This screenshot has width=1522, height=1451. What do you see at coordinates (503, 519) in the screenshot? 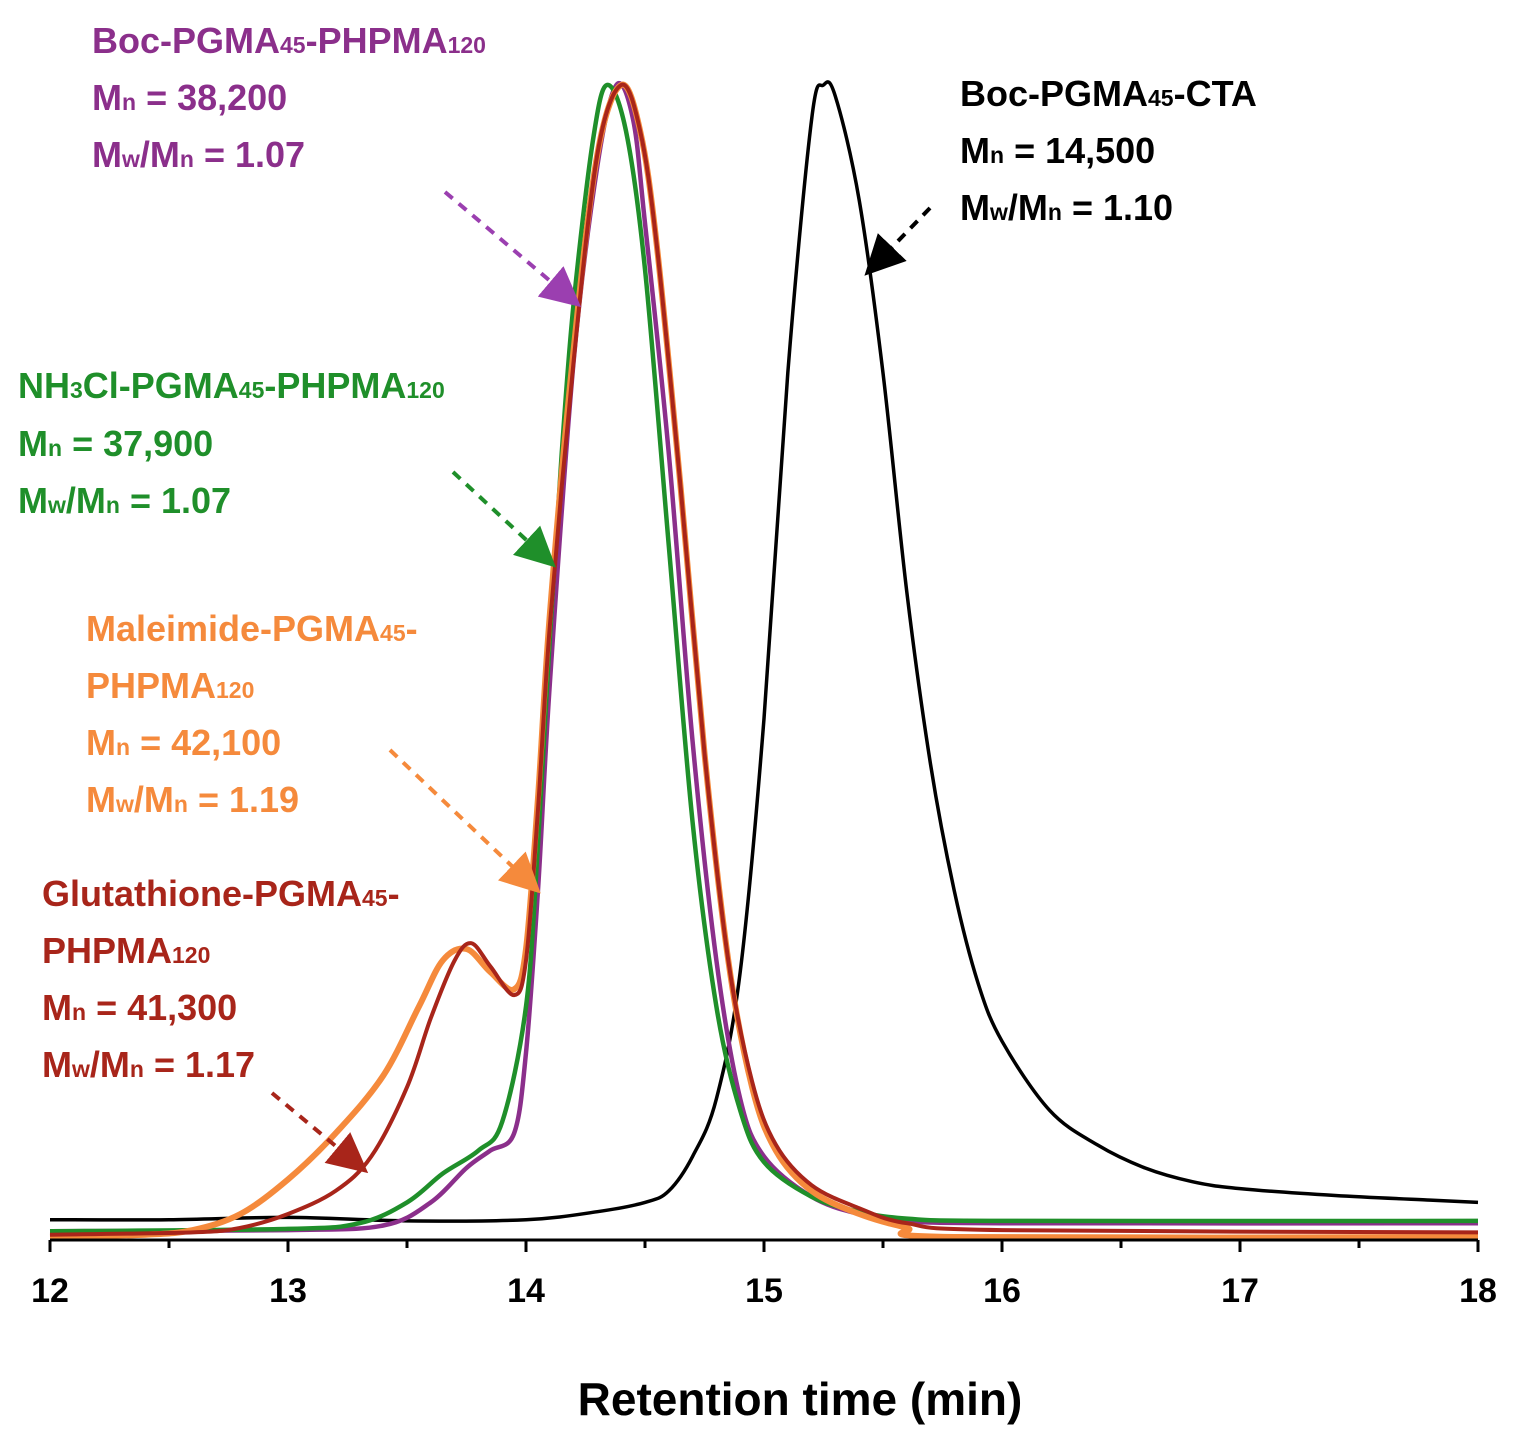
I see `arrow-nh3cl-block` at bounding box center [503, 519].